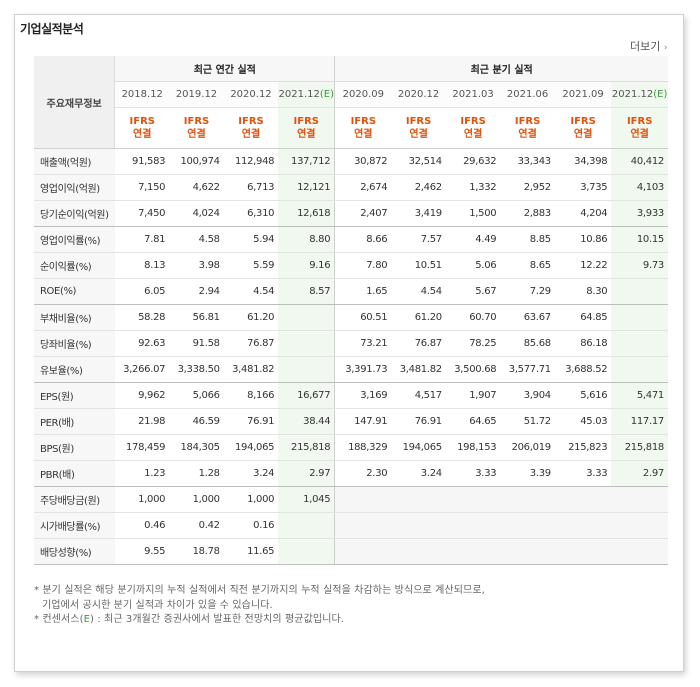 Image resolution: width=700 pixels, height=687 pixels. Describe the element at coordinates (142, 551) in the screenshot. I see `table-cell: 9.55` at that location.